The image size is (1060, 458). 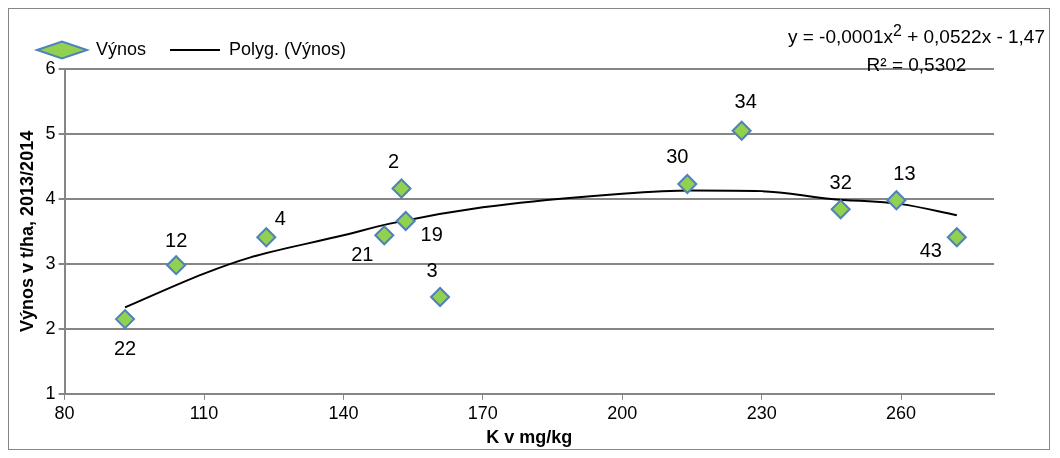 What do you see at coordinates (393, 161) in the screenshot?
I see `annotation: 2` at bounding box center [393, 161].